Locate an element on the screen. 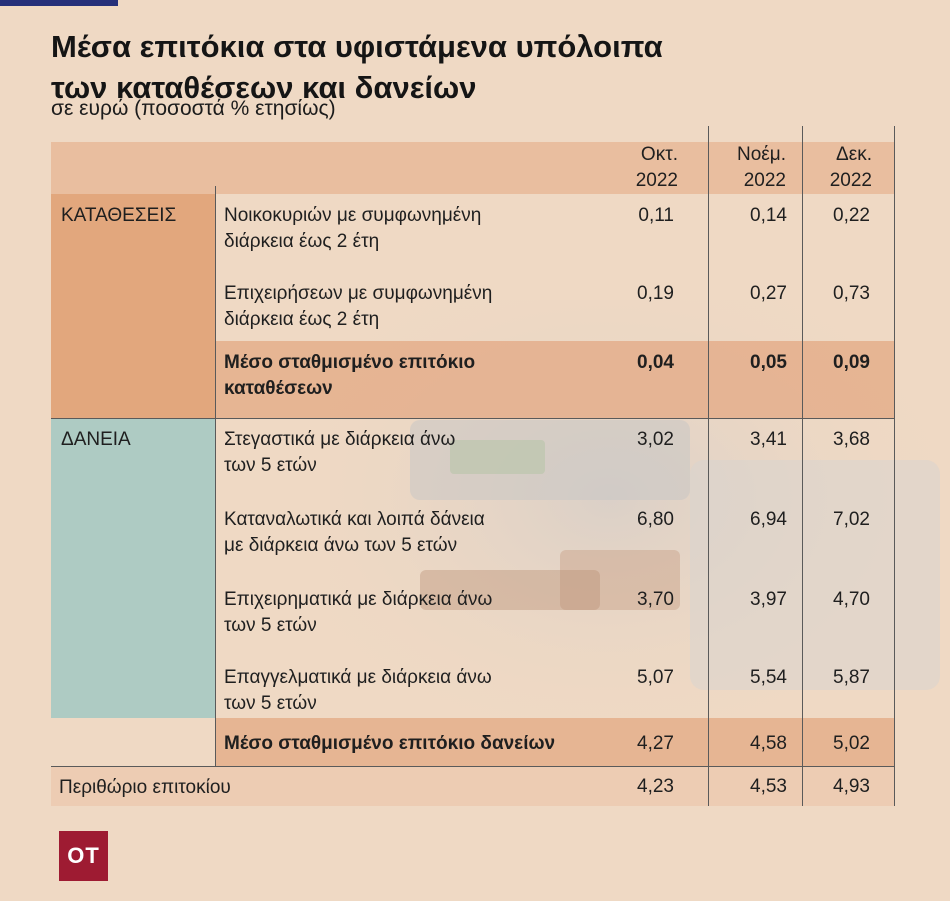 The image size is (950, 901). row-value: 3,70 is located at coordinates (655, 599).